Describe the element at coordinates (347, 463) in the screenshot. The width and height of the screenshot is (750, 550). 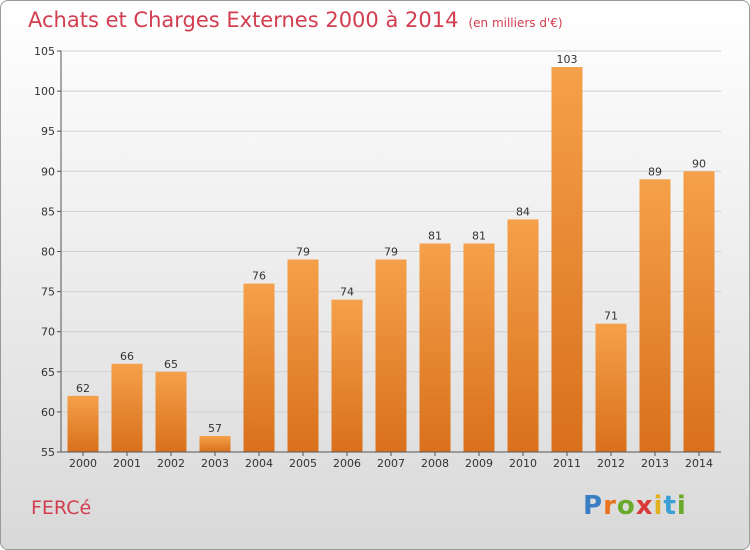
I see `x-tick-label: 2006` at that location.